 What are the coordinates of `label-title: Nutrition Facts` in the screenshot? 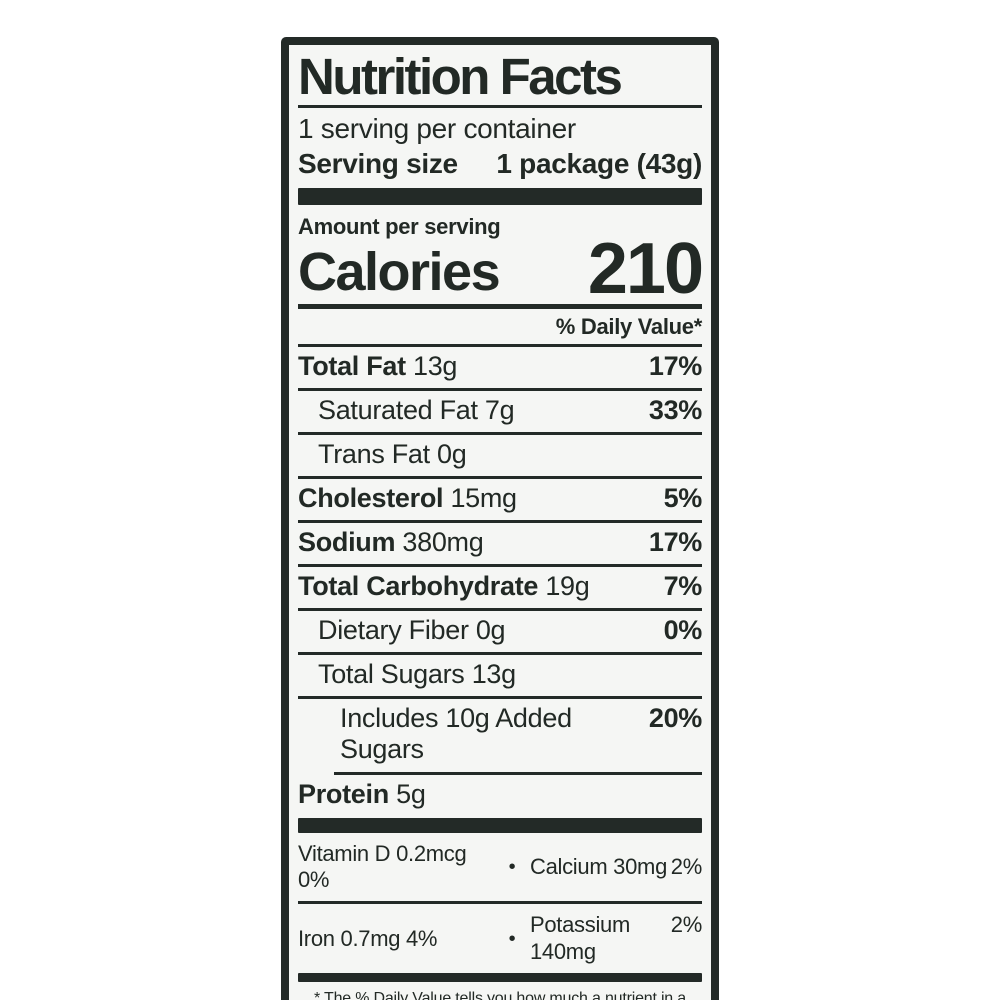 It's located at (460, 76).